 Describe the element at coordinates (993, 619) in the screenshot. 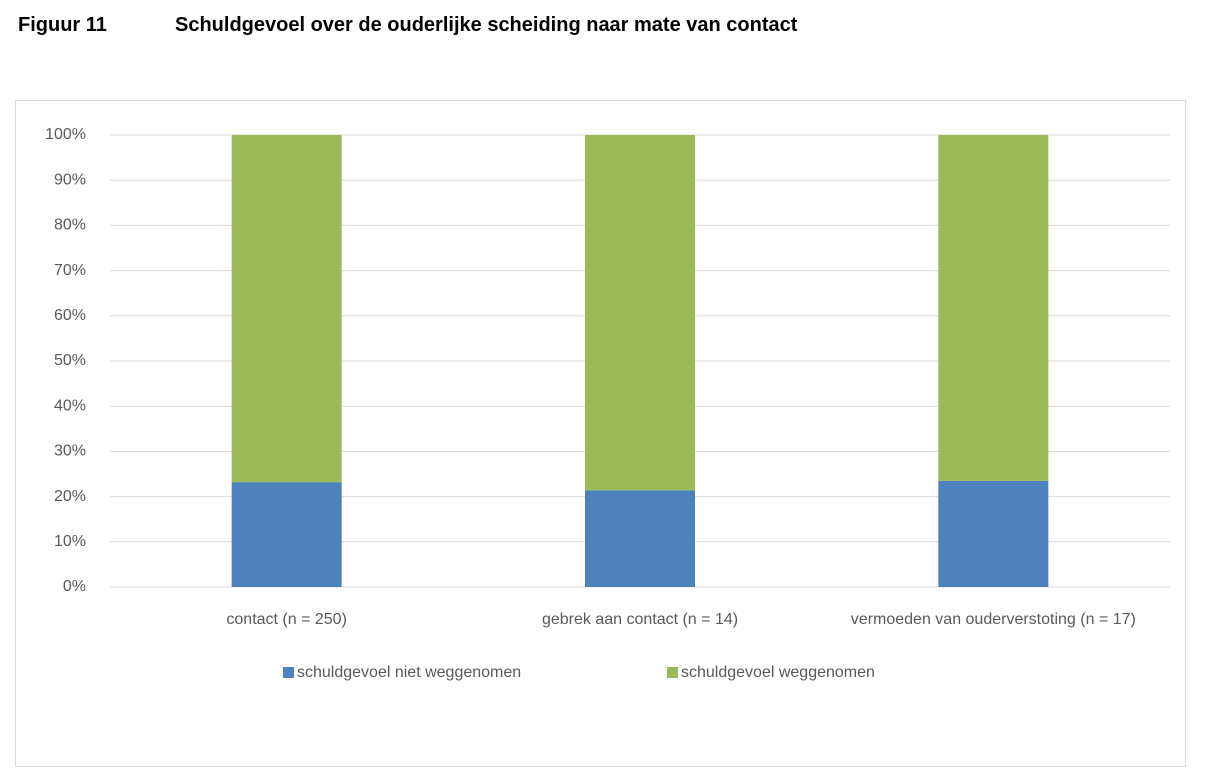

I see `x-tick-label: vermoeden van ouderverstoting (n = 17)` at that location.